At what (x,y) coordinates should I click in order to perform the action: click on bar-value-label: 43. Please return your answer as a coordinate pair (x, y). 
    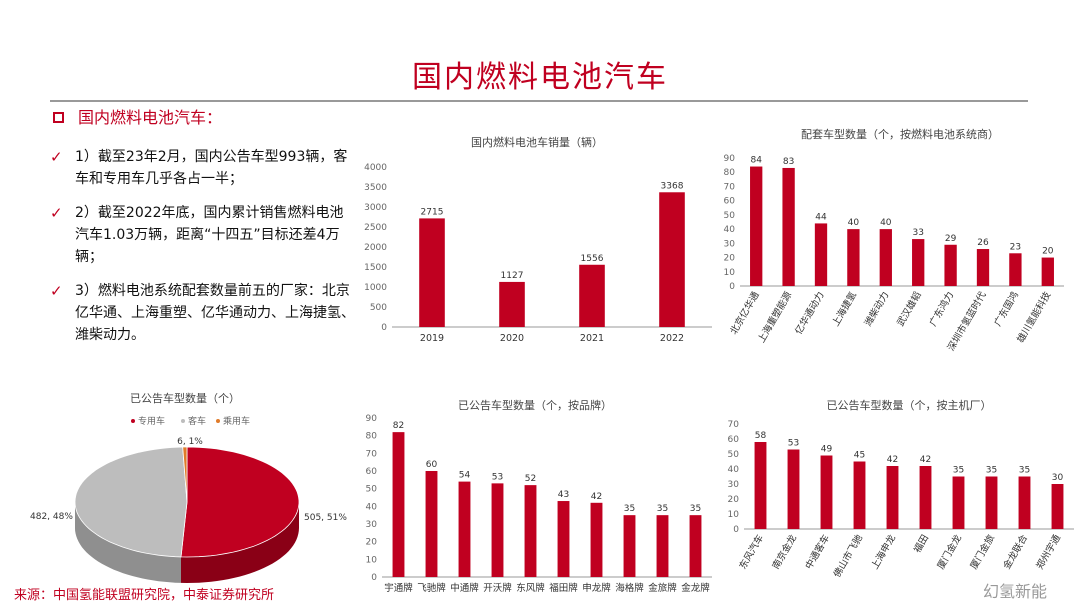
    Looking at the image, I should click on (563, 495).